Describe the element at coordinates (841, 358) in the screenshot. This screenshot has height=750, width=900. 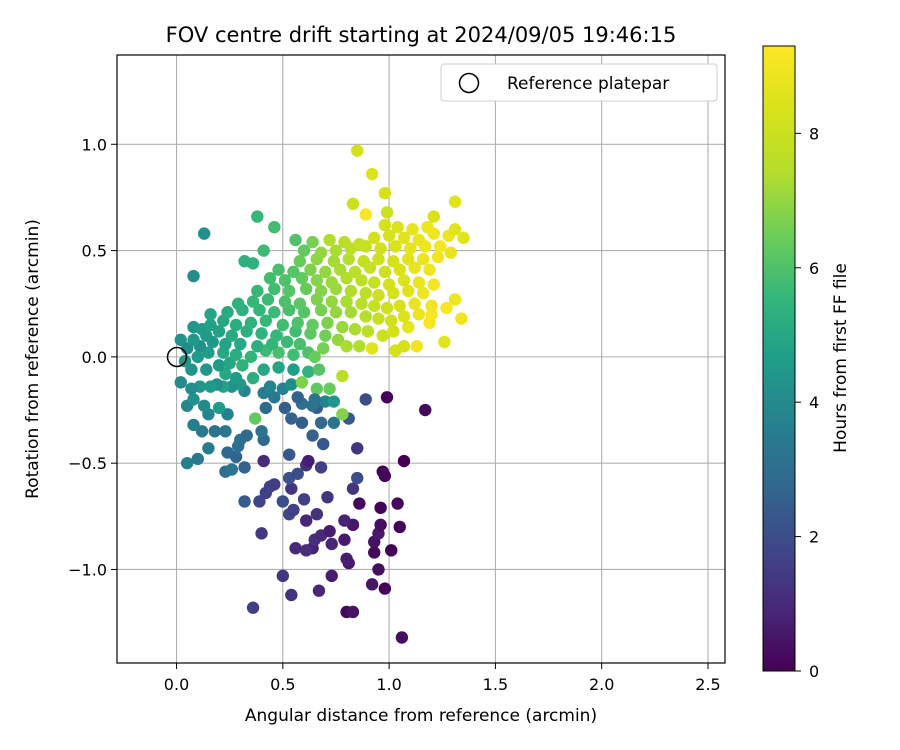
I see `colorbar-label: Hours from first FF file` at that location.